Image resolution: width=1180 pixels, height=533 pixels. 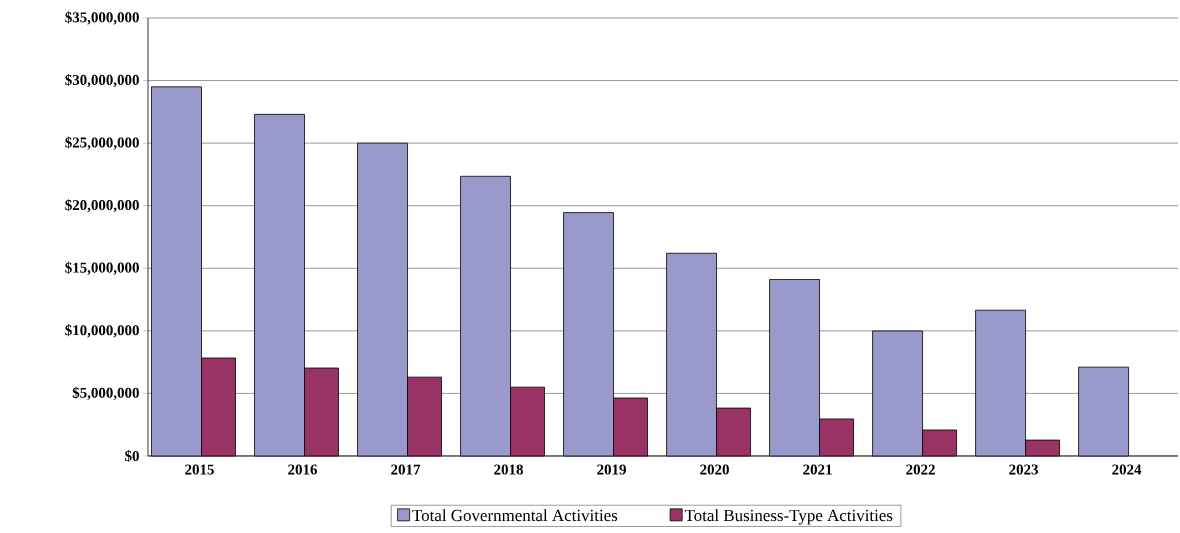 What do you see at coordinates (1023, 469) in the screenshot?
I see `x-tick-label: 2023` at bounding box center [1023, 469].